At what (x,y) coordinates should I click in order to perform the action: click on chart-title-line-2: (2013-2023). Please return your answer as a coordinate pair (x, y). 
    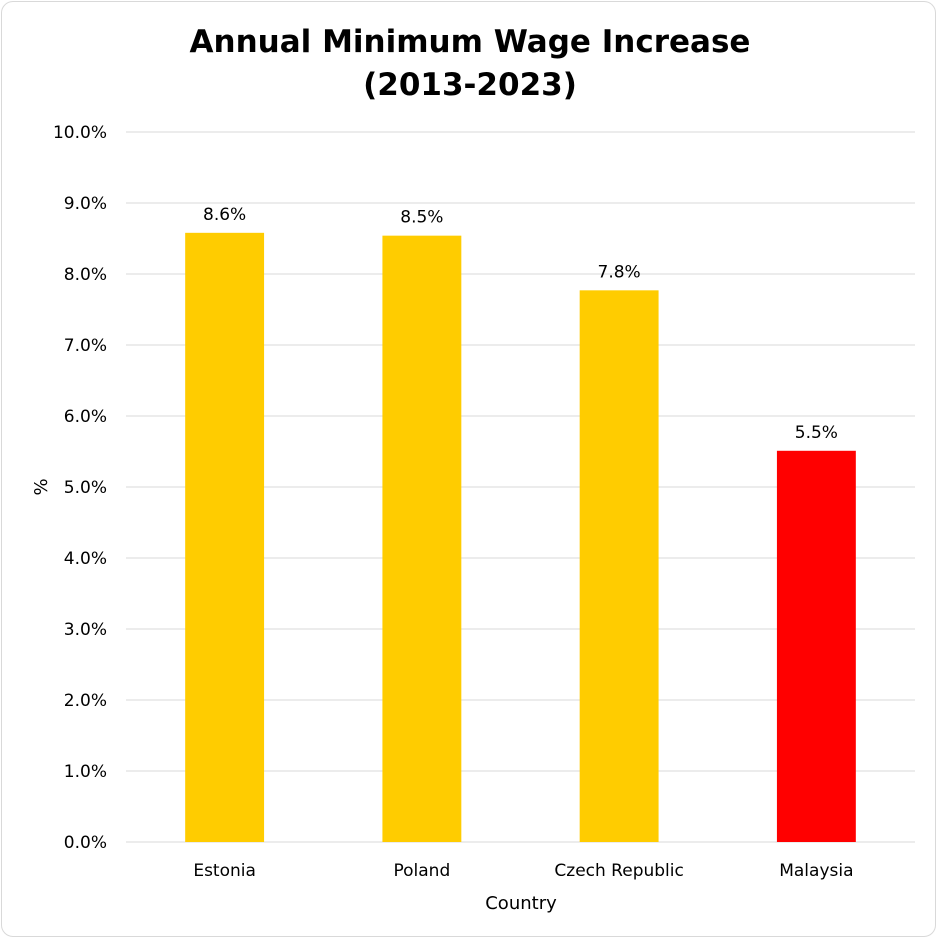
    Looking at the image, I should click on (470, 85).